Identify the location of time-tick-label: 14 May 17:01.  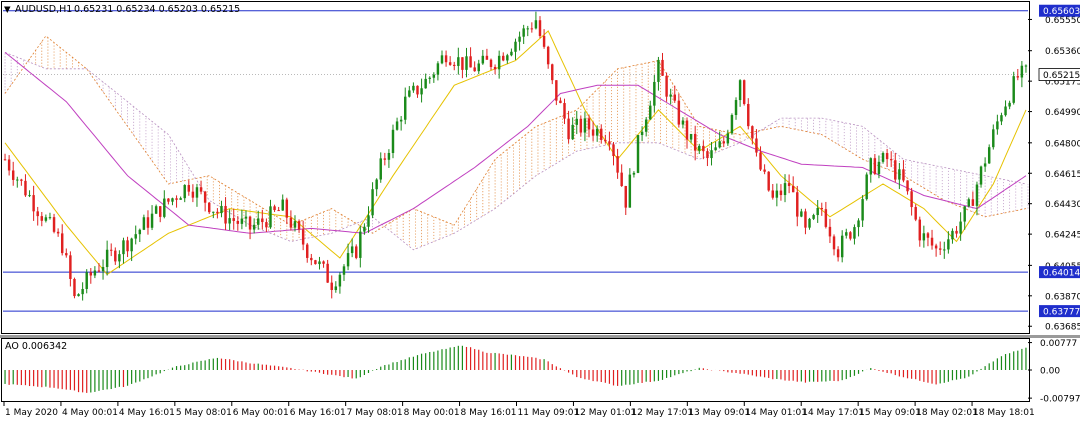
(833, 413).